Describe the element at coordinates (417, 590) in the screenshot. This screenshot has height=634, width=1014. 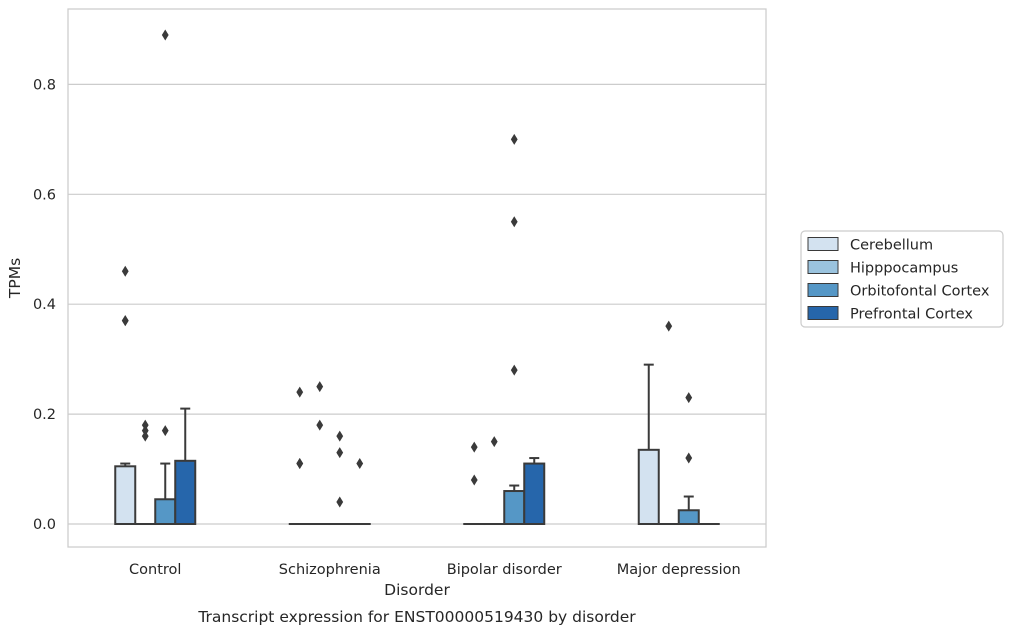
I see `x-axis-label: Disorder` at that location.